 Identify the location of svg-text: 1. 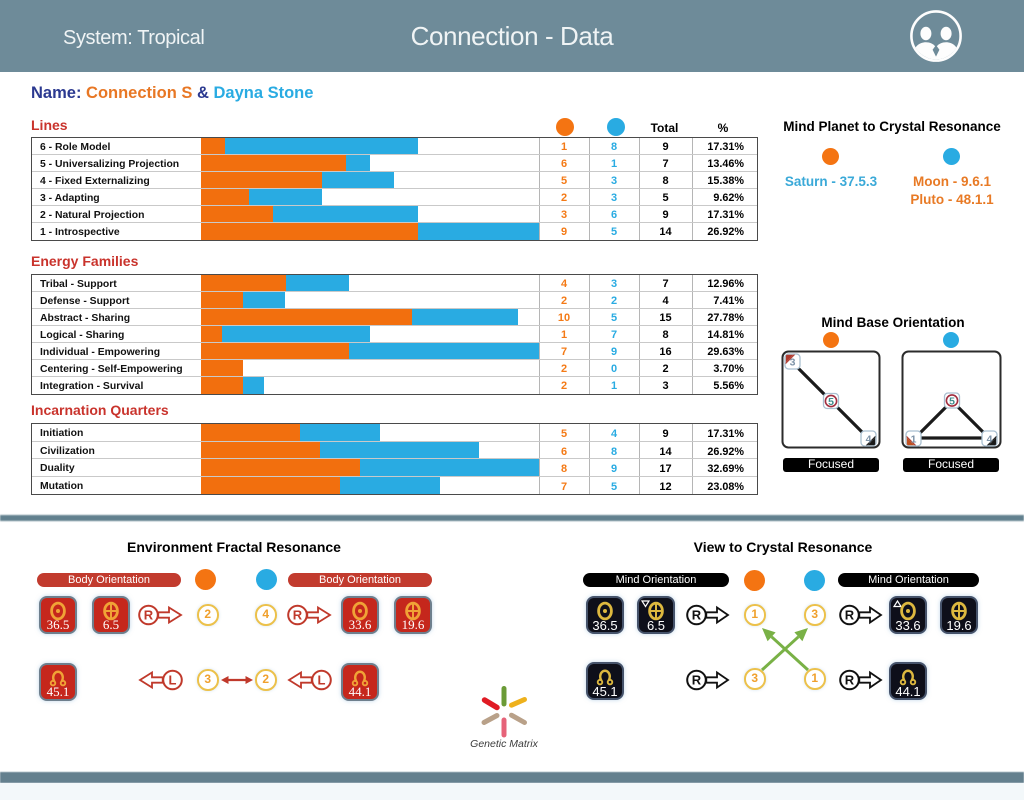
(914, 439).